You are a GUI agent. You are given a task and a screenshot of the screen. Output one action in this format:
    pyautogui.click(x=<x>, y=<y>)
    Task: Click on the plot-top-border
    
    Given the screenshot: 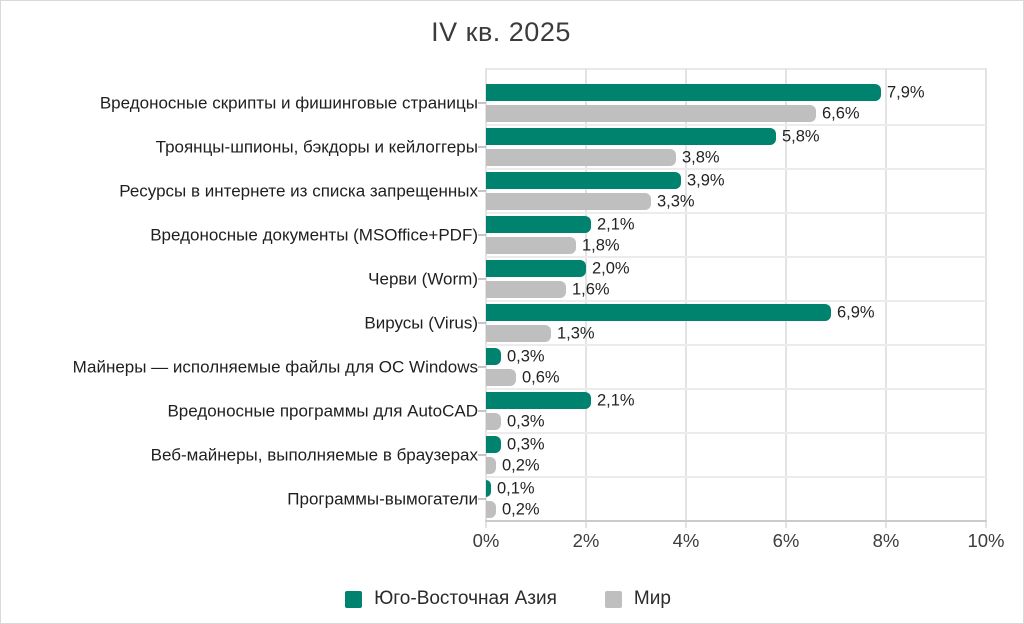 What is the action you would take?
    pyautogui.click(x=736, y=69)
    